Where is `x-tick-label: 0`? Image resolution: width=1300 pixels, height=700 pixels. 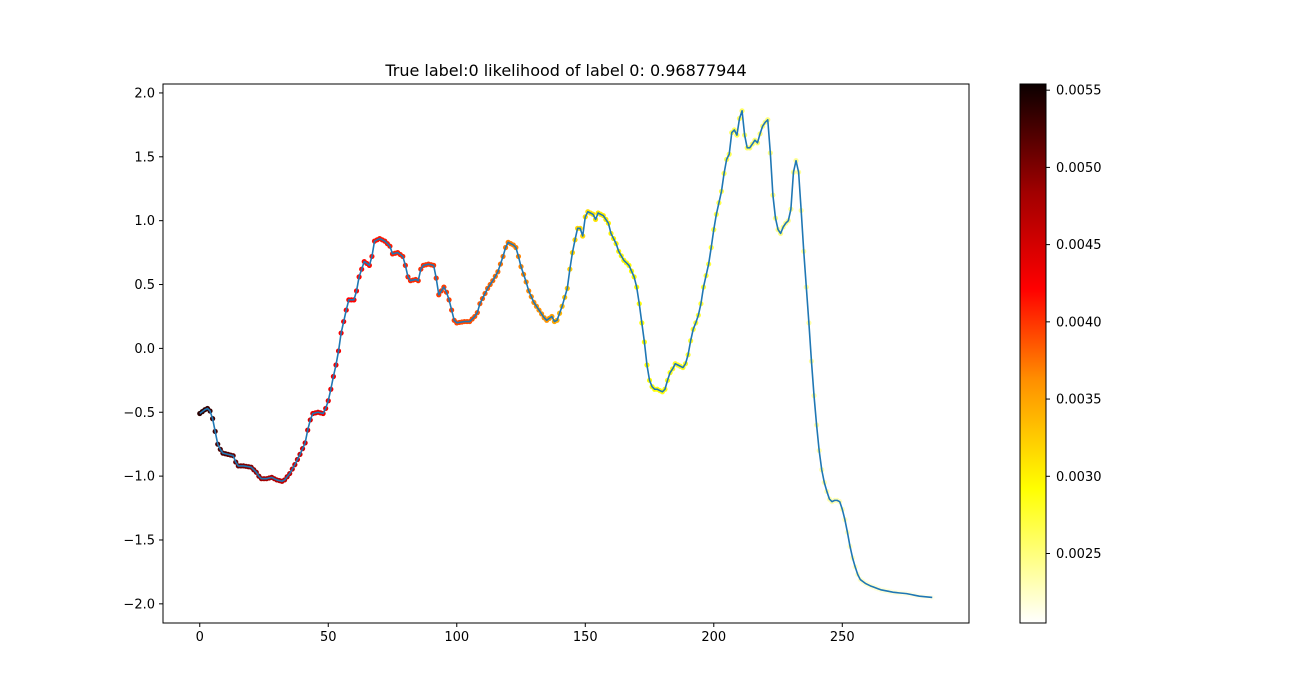
x-tick-label: 0 is located at coordinates (200, 637).